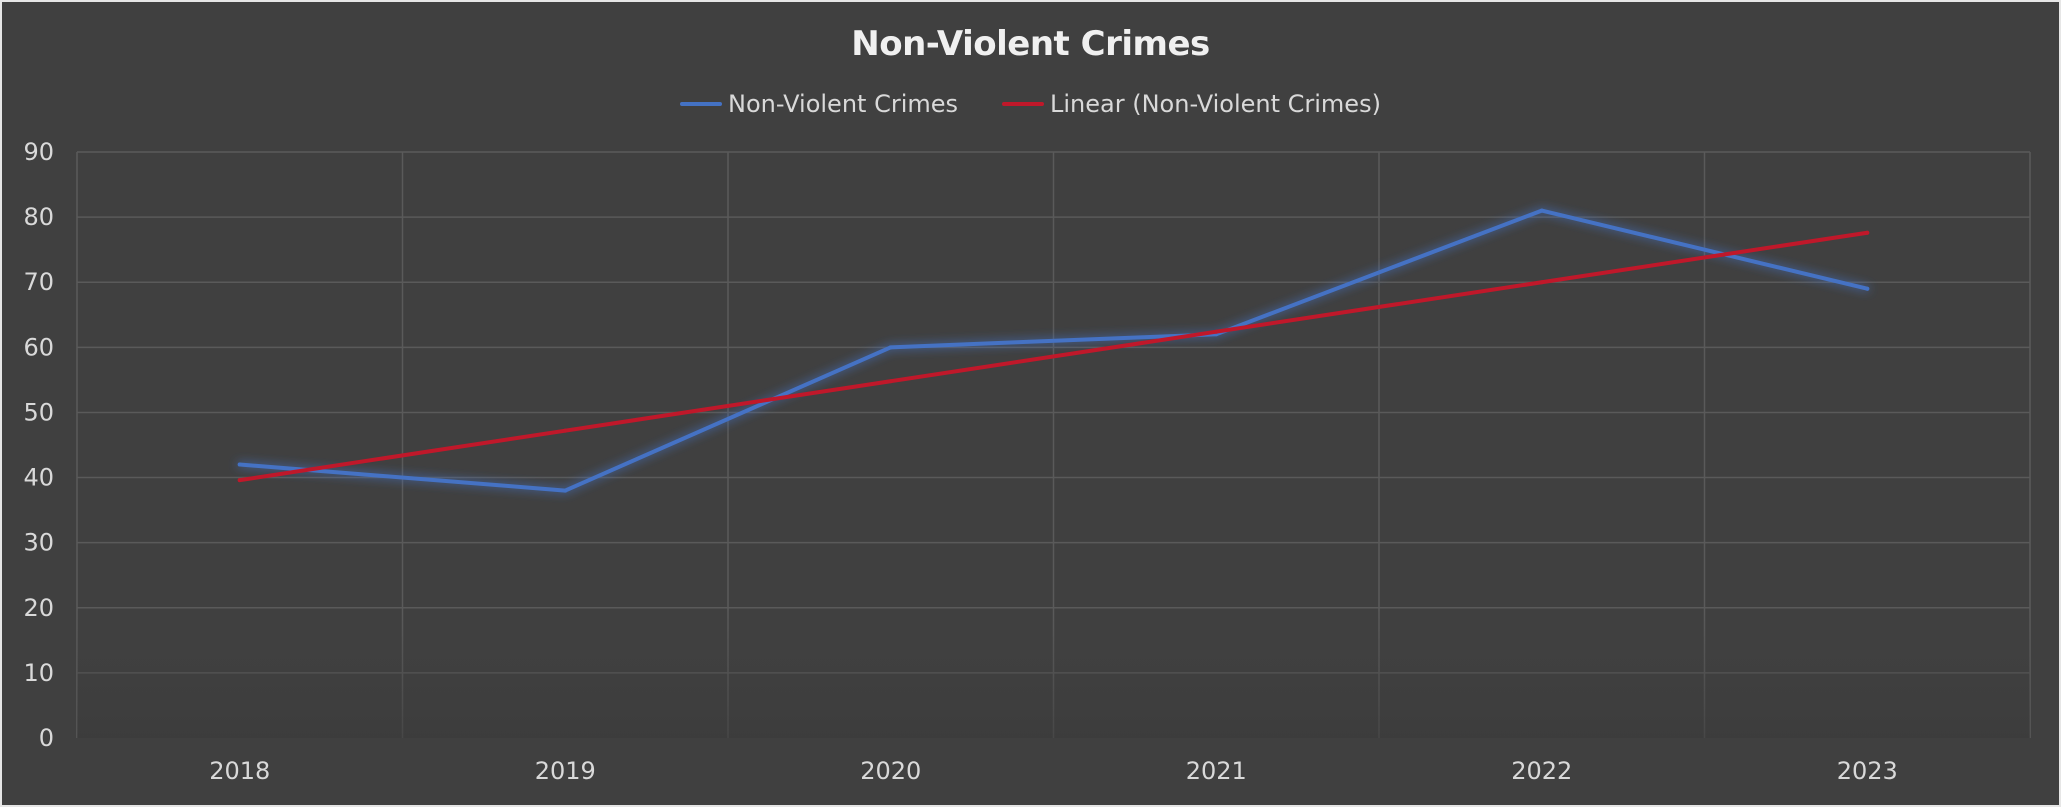  What do you see at coordinates (38, 543) in the screenshot?
I see `y-tick-label: 30` at bounding box center [38, 543].